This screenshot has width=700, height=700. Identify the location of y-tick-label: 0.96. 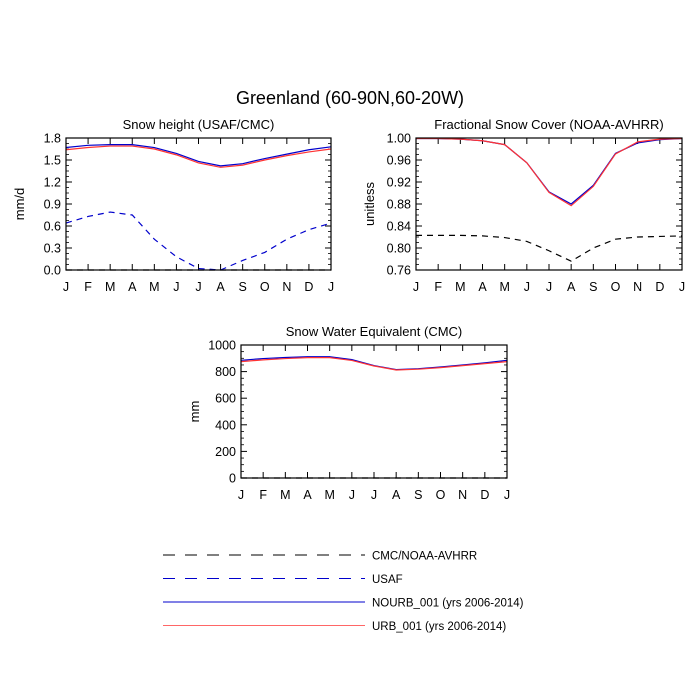
(399, 161).